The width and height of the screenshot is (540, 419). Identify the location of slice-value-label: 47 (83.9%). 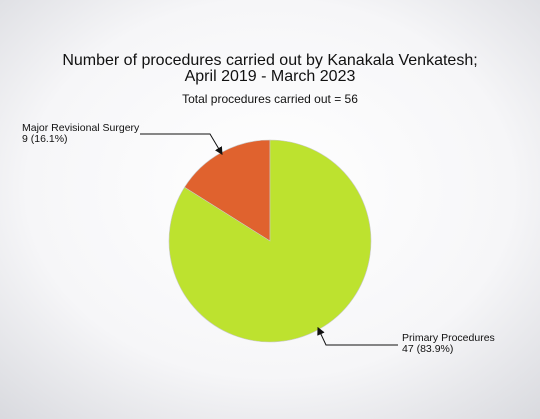
(427, 349).